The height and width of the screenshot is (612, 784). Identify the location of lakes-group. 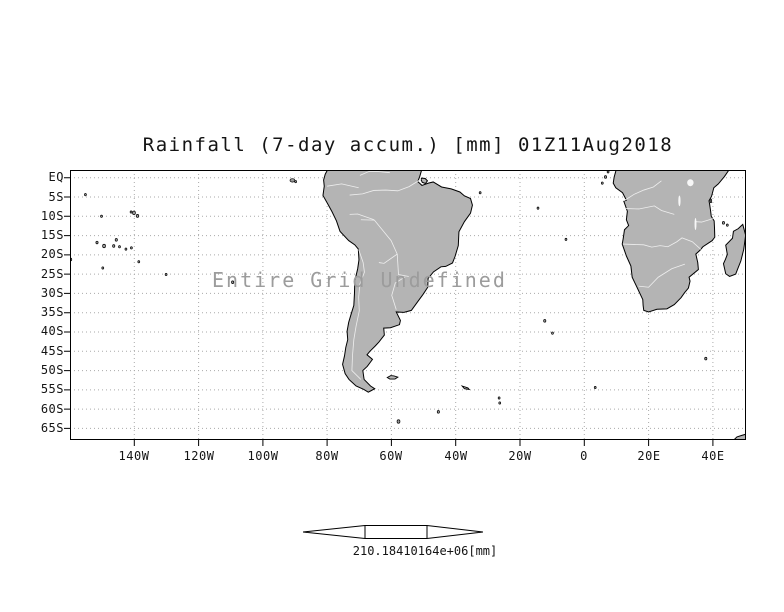
(687, 205).